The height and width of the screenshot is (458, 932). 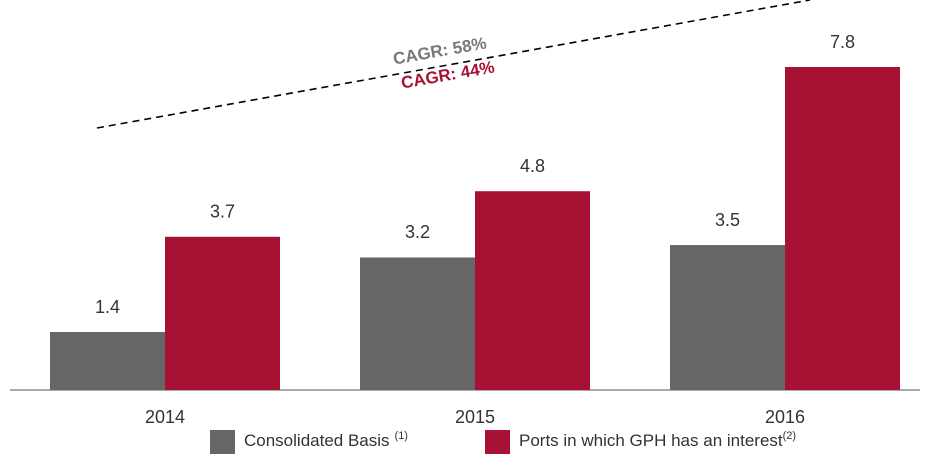 I want to click on x-tick-label: 2016, so click(x=785, y=417).